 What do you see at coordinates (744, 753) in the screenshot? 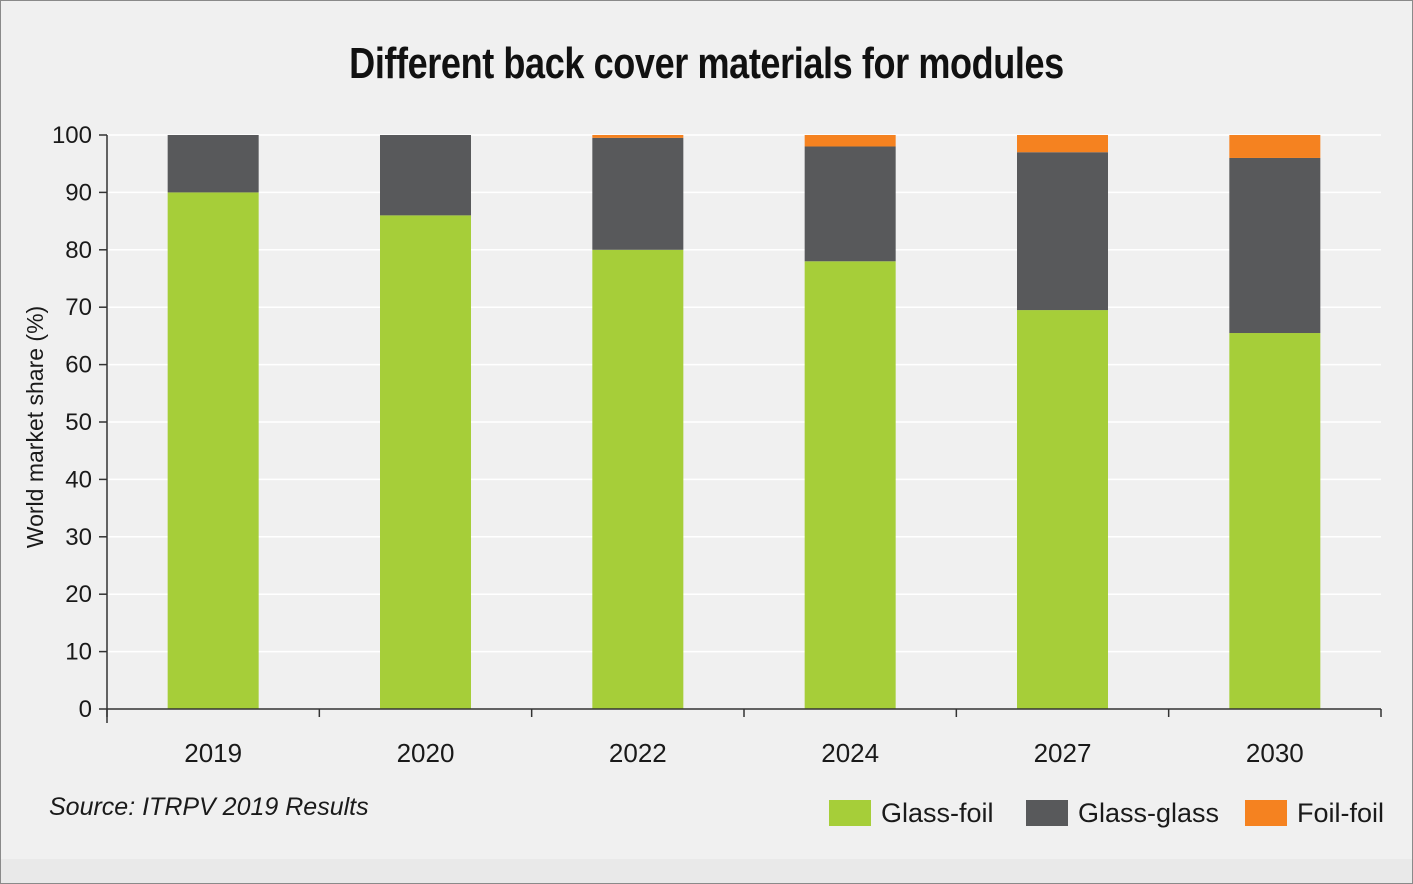
I see `x-tick-labels: 2019 2020 2022 2024 2027 2030` at bounding box center [744, 753].